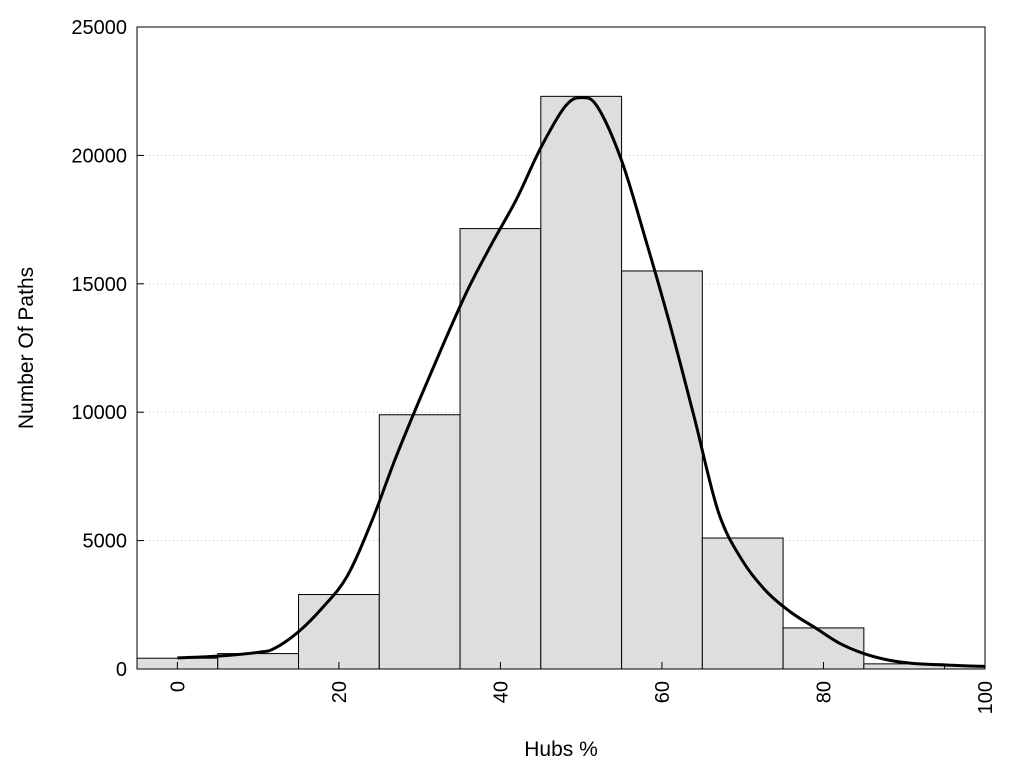 This screenshot has width=1024, height=768. Describe the element at coordinates (561, 749) in the screenshot. I see `x-axis-label: Hubs %` at that location.